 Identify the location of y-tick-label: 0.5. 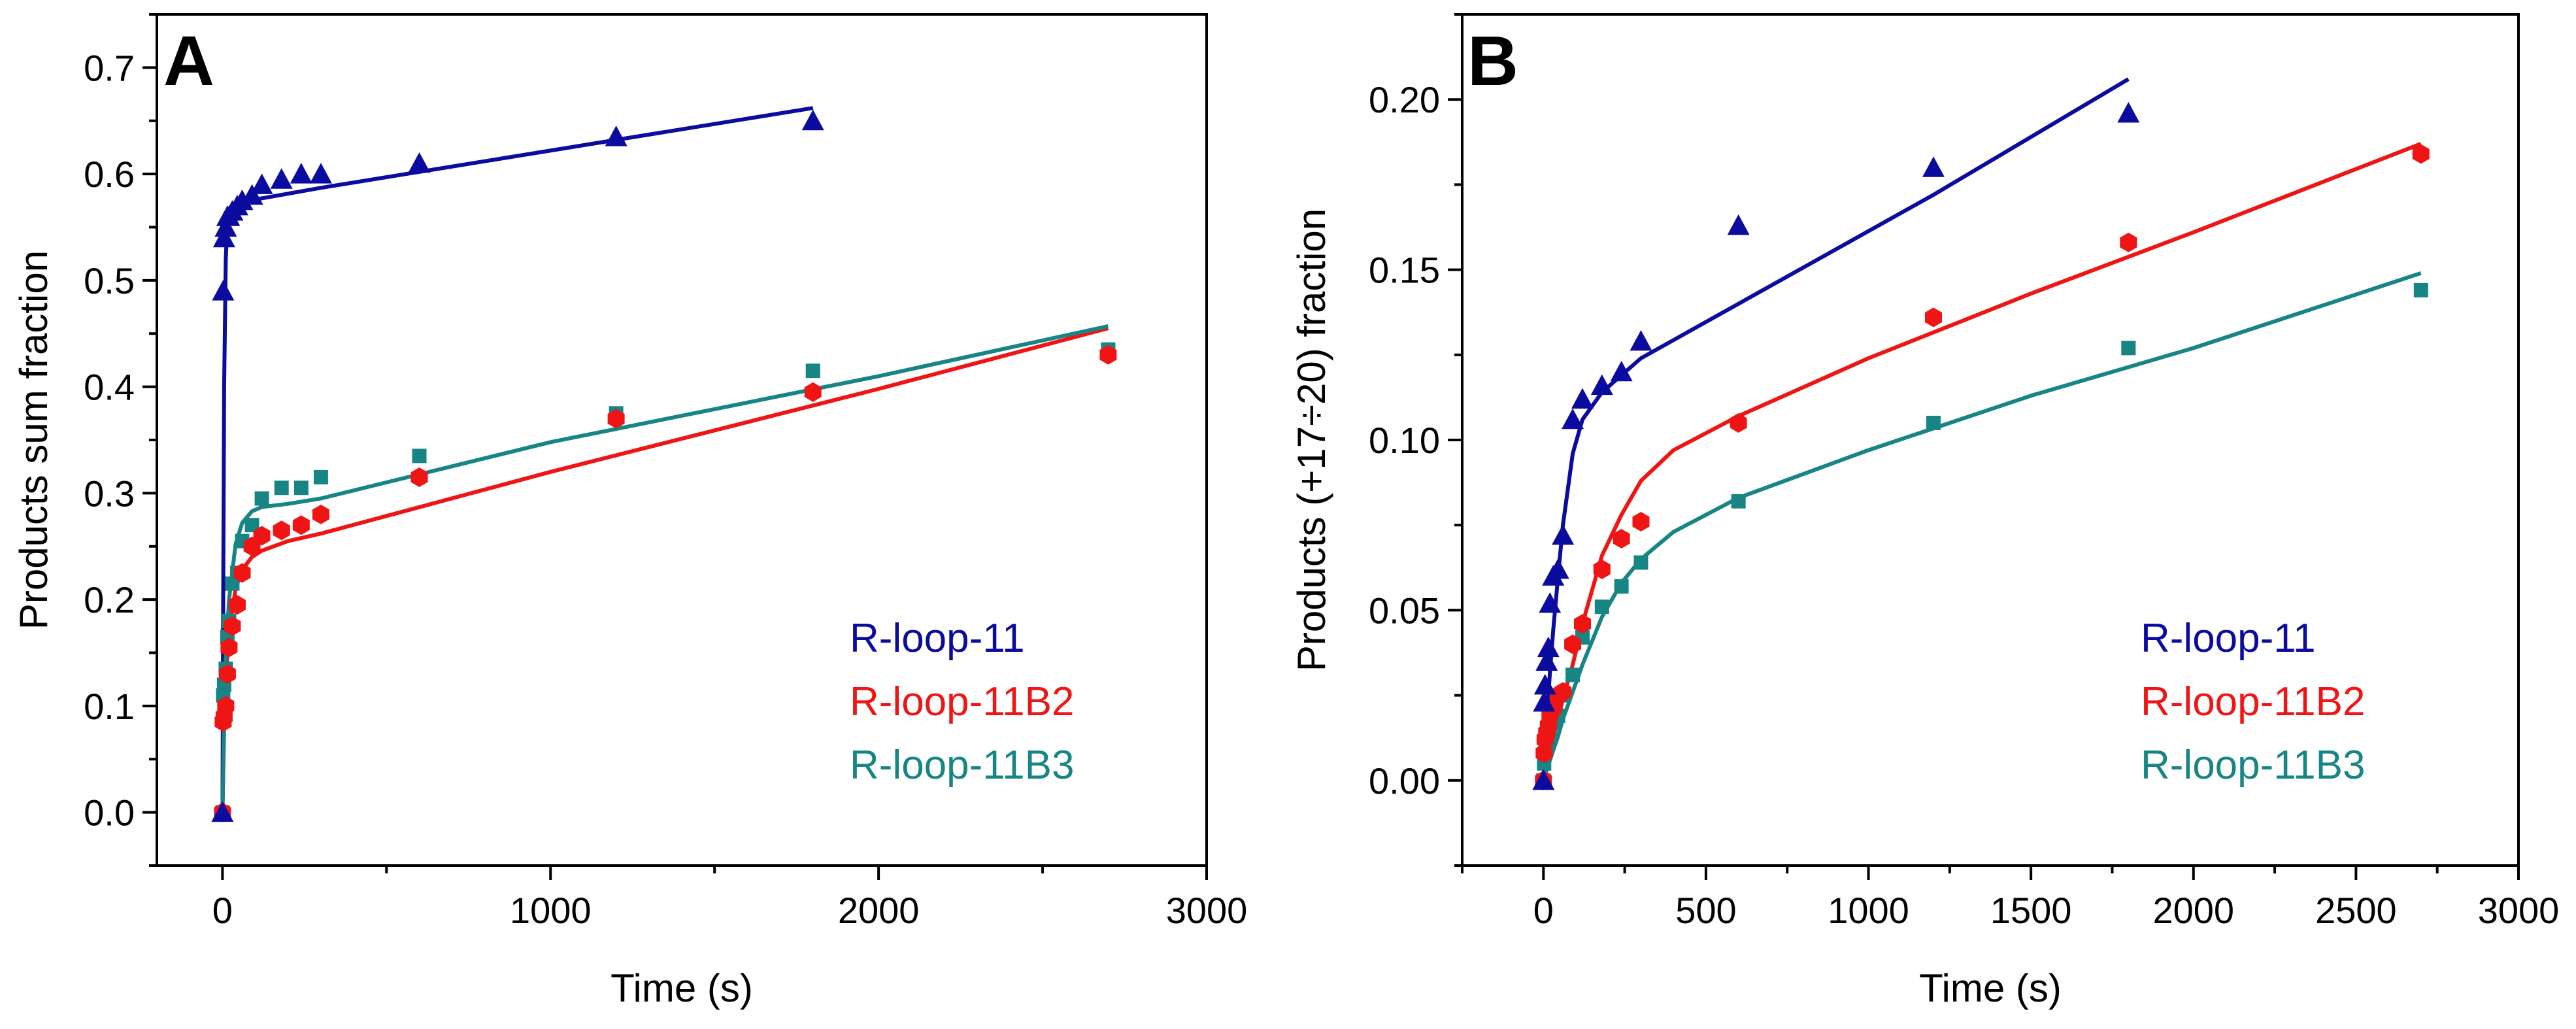
(110, 280).